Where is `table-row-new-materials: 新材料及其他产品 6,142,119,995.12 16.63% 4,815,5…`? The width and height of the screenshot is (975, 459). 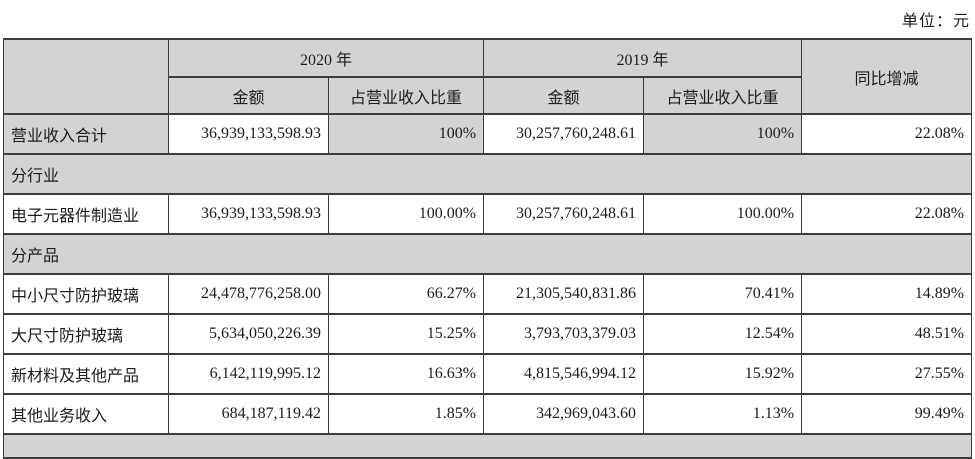 table-row-new-materials: 新材料及其他产品 6,142,119,995.12 16.63% 4,815,5… is located at coordinates (488, 374).